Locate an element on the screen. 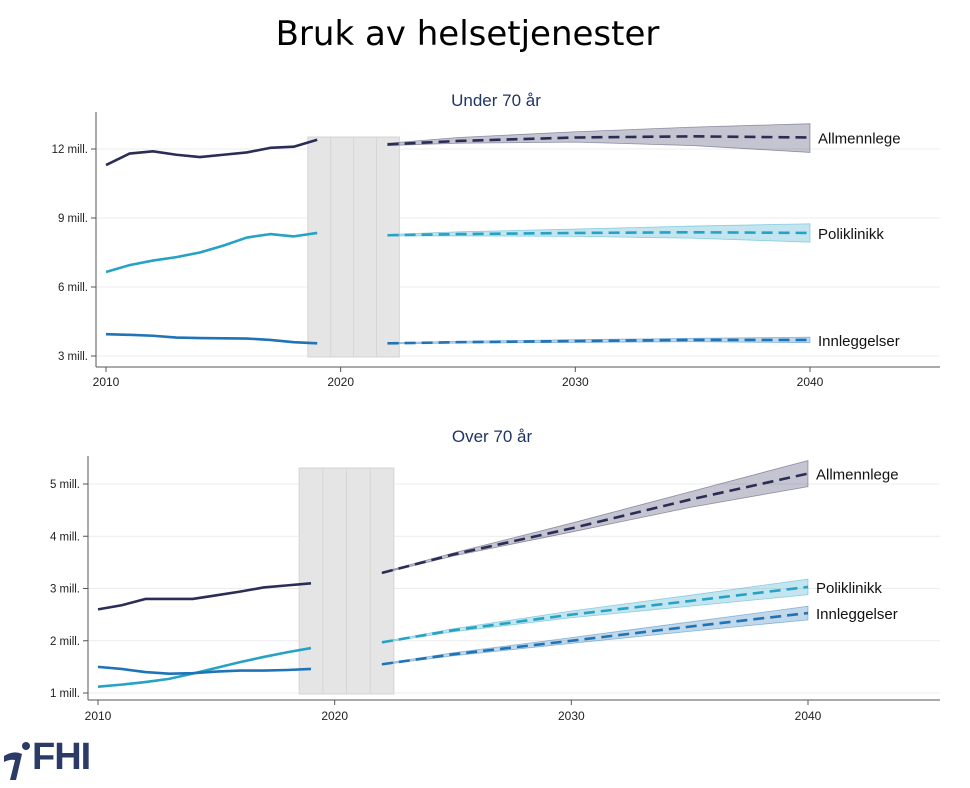 This screenshot has height=788, width=970. page-title: Bruk av helsetjenester is located at coordinates (467, 34).